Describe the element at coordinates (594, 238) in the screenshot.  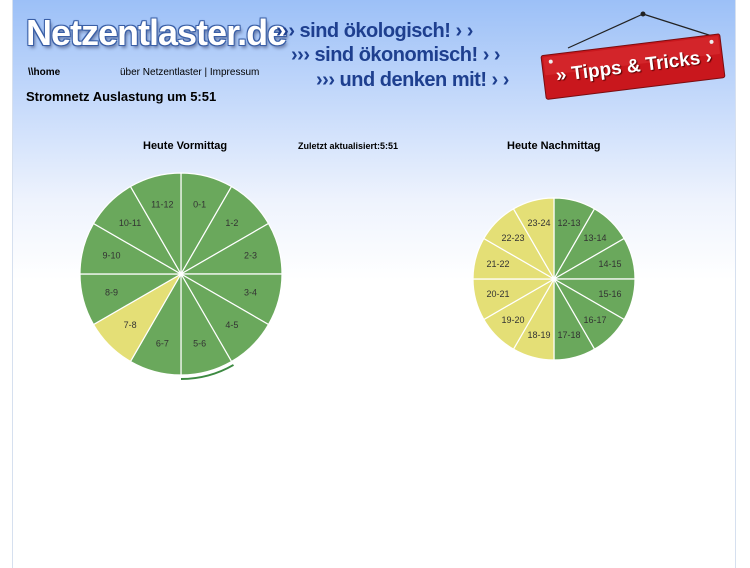
I see `pie-afternoon-label-13-14: 13-14` at that location.